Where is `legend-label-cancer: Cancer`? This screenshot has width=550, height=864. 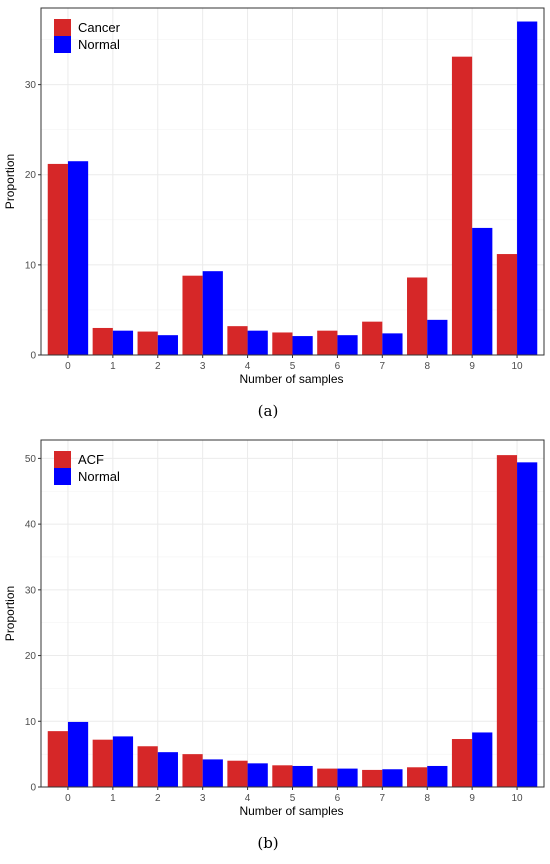 legend-label-cancer: Cancer is located at coordinates (99, 27).